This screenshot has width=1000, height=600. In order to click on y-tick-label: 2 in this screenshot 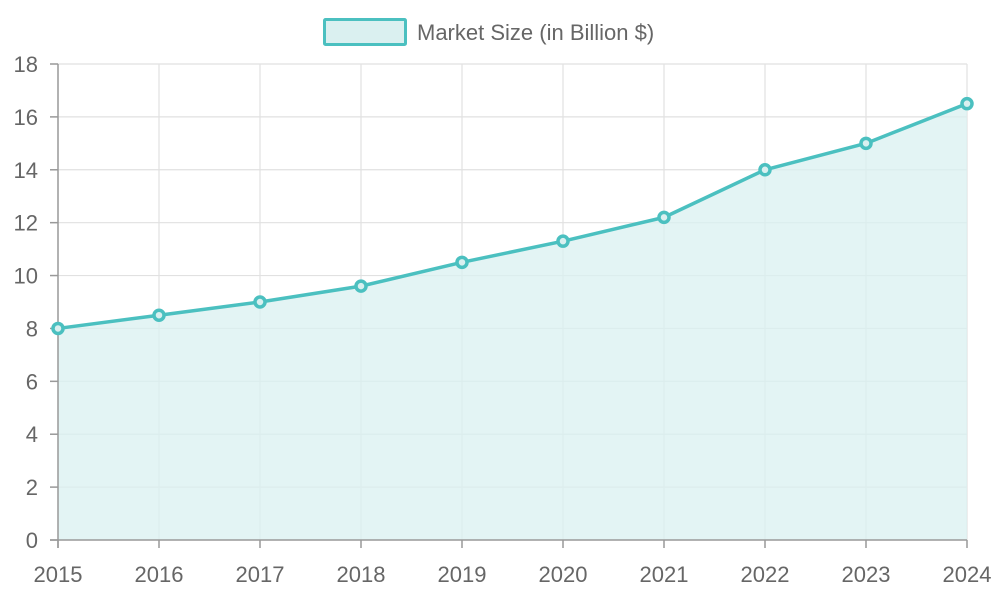, I will do `click(32, 487)`.